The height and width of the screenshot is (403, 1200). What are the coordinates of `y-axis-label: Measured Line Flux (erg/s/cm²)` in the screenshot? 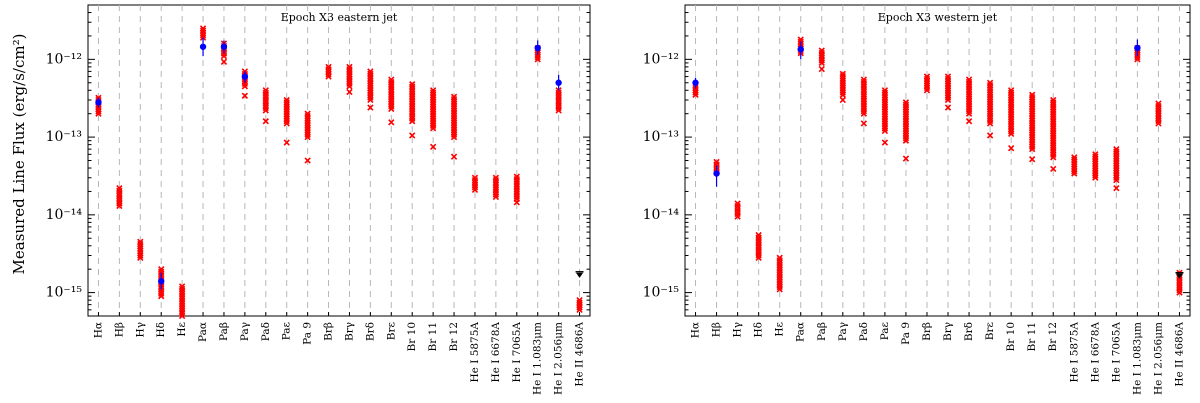 It's located at (19, 154).